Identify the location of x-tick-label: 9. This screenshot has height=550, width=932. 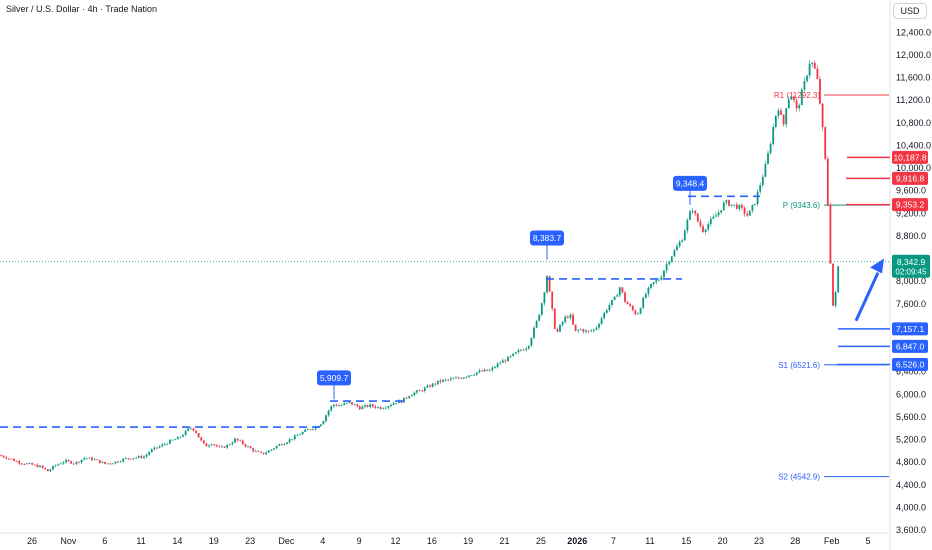
(359, 541).